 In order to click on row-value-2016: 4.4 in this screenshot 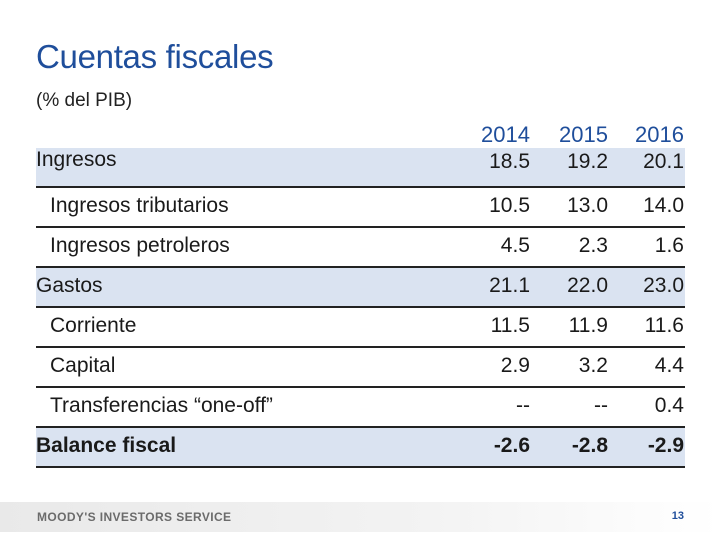, I will do `click(669, 365)`.